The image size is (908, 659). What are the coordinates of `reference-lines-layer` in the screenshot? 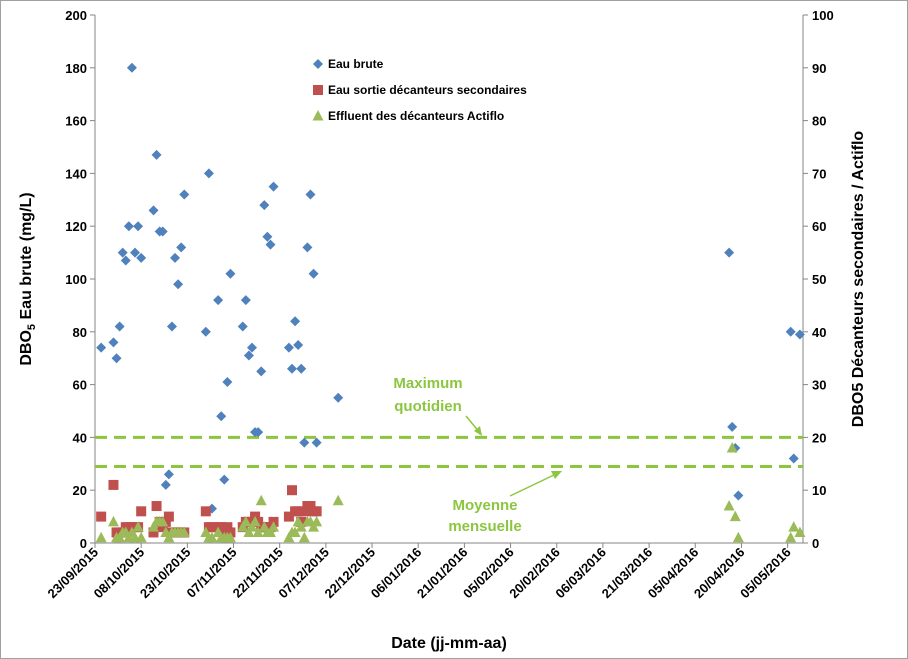 It's located at (449, 451).